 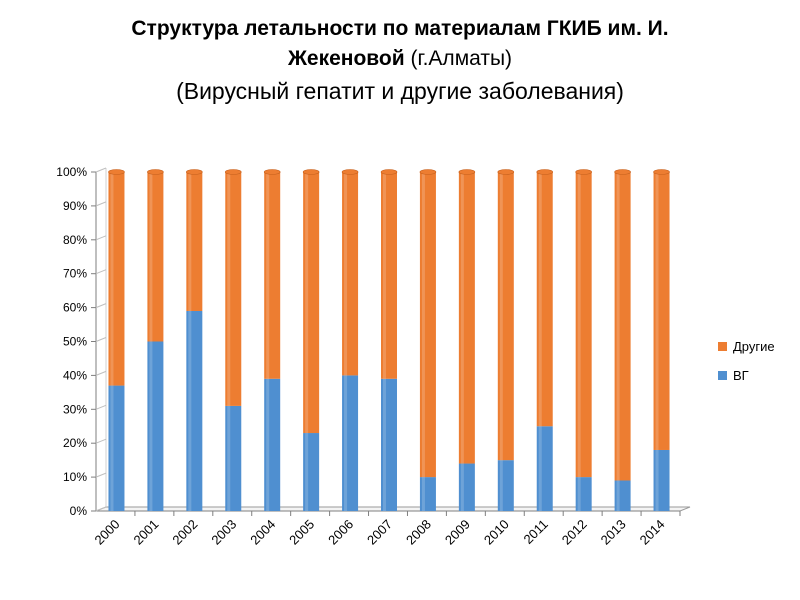 What do you see at coordinates (75, 409) in the screenshot?
I see `y-tick-label: 30%` at bounding box center [75, 409].